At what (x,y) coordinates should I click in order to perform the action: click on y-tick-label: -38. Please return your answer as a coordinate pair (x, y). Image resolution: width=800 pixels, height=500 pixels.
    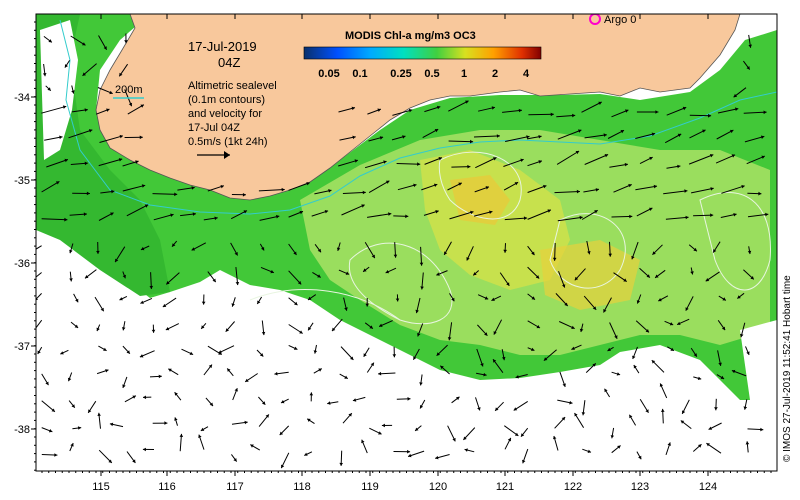
    Looking at the image, I should click on (22, 430).